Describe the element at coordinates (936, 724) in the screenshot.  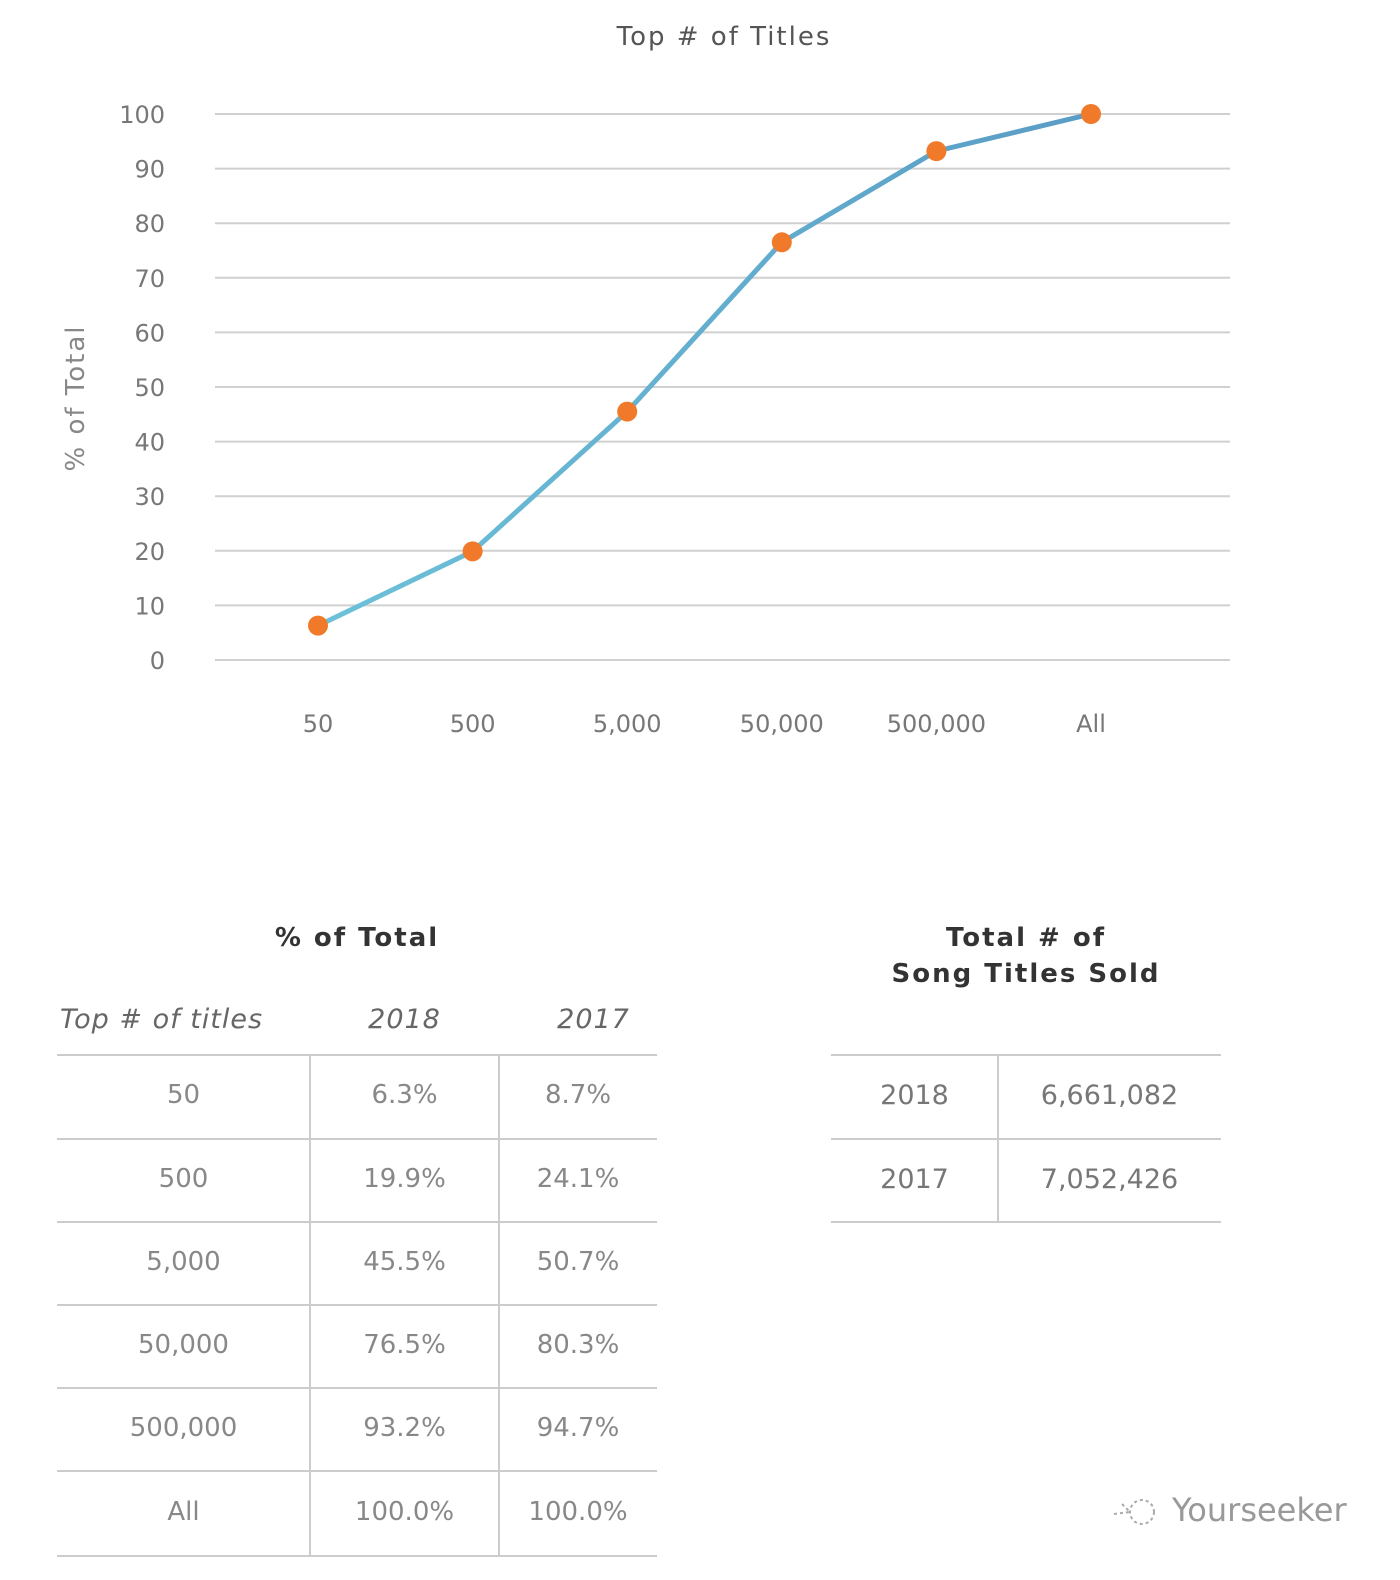
I see `x-tick-label: 500,000` at that location.